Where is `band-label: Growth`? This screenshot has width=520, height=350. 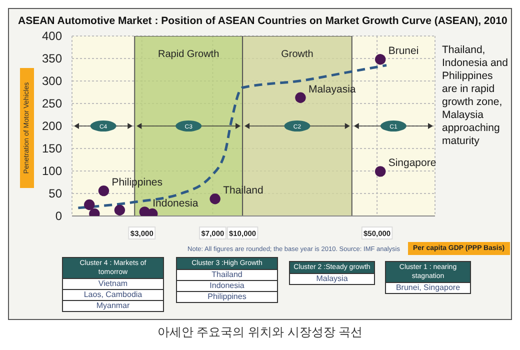
band-label: Growth is located at coordinates (297, 54).